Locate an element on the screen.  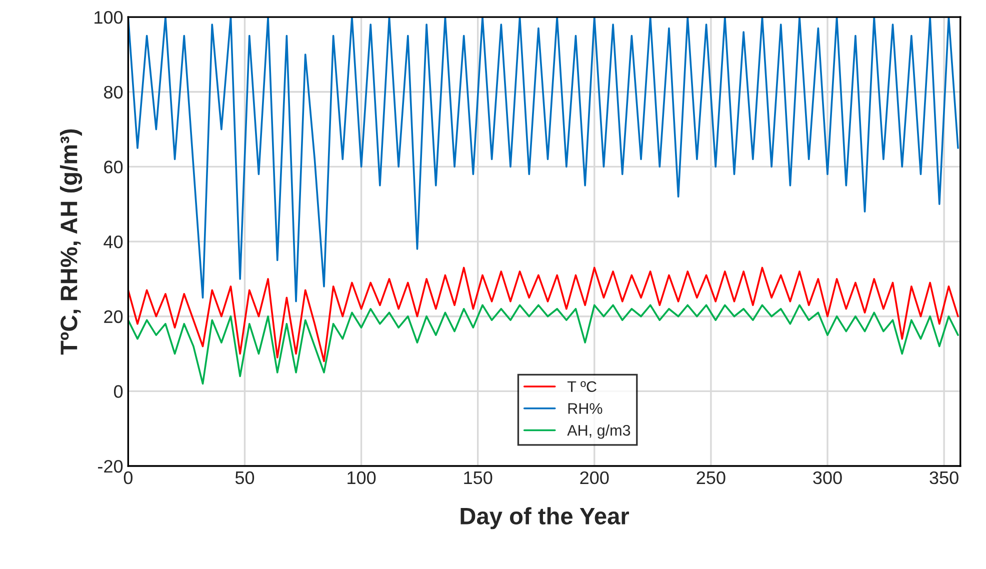
legend-label: RH% is located at coordinates (585, 408).